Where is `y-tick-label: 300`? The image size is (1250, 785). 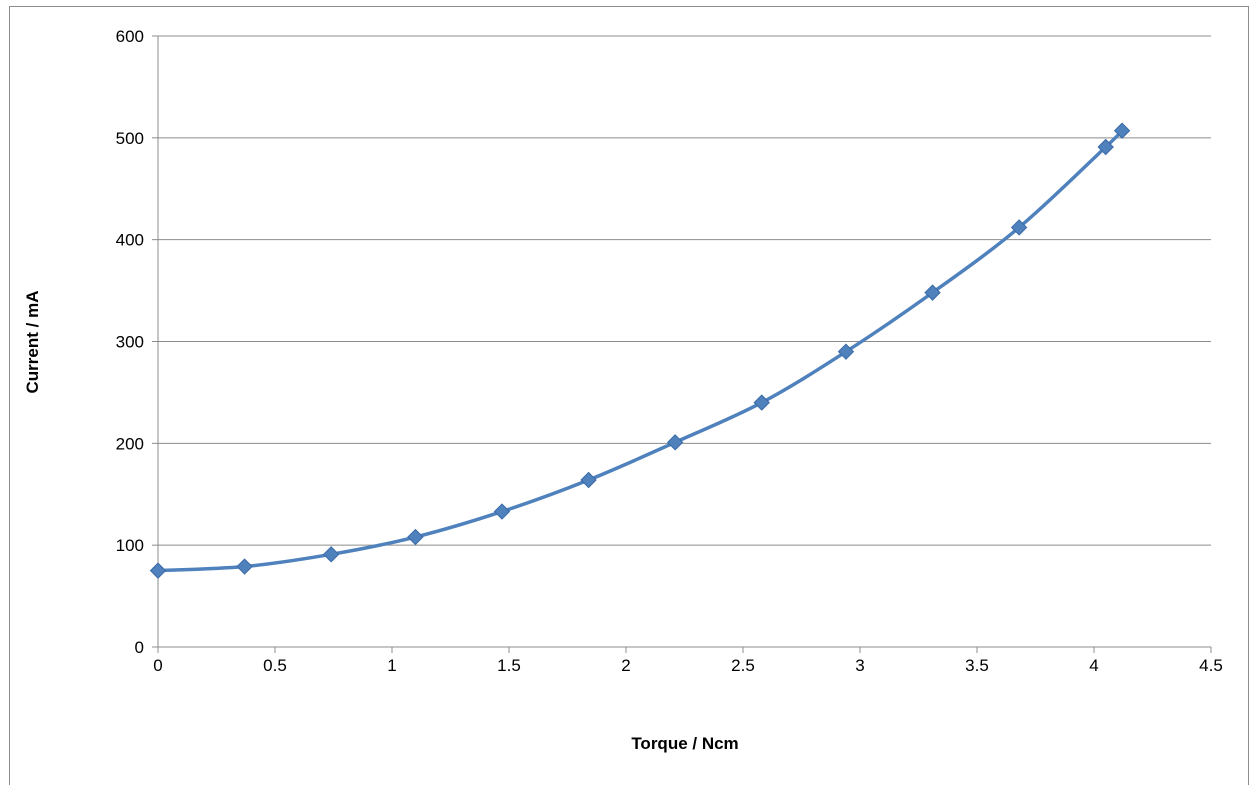
y-tick-label: 300 is located at coordinates (130, 342).